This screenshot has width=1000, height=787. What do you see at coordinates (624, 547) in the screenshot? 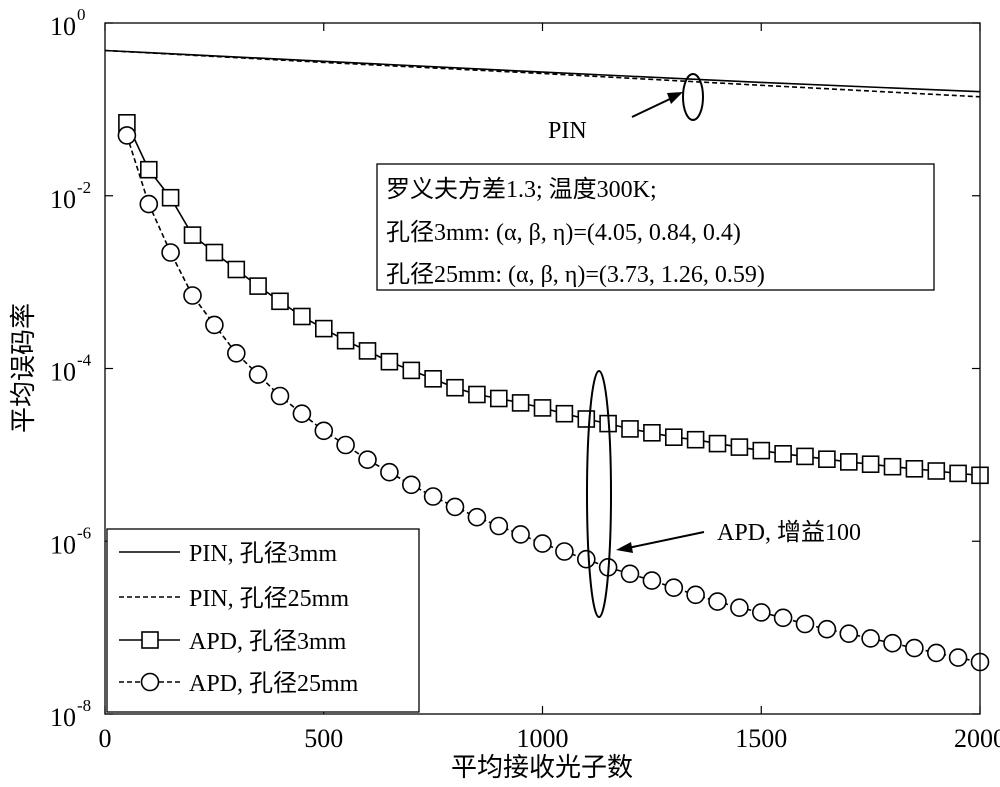
I see `apd-arrow-head` at bounding box center [624, 547].